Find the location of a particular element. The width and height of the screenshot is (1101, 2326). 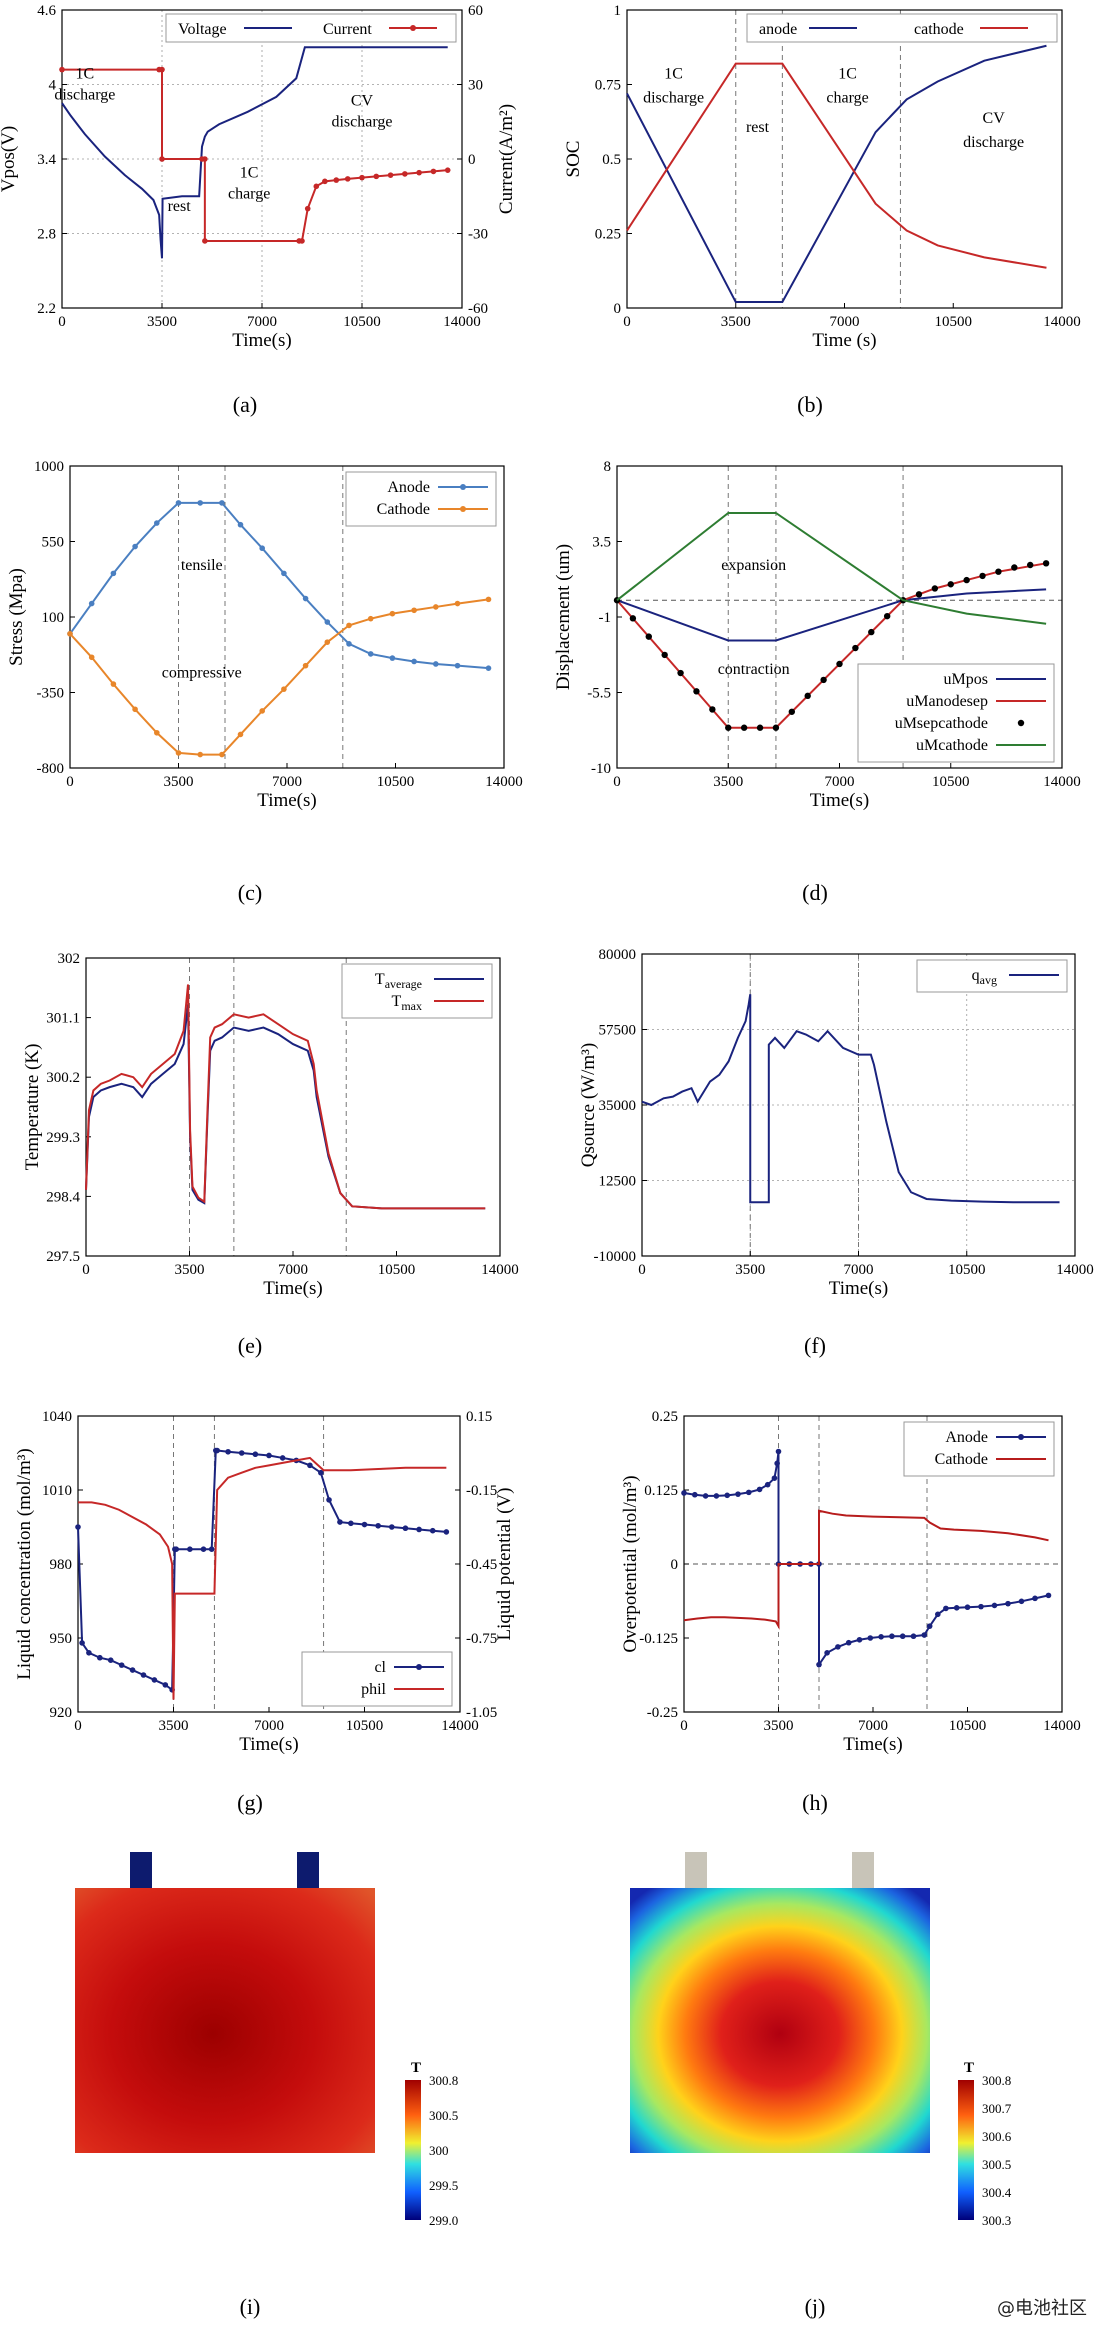

legend-label: Current is located at coordinates (347, 29).